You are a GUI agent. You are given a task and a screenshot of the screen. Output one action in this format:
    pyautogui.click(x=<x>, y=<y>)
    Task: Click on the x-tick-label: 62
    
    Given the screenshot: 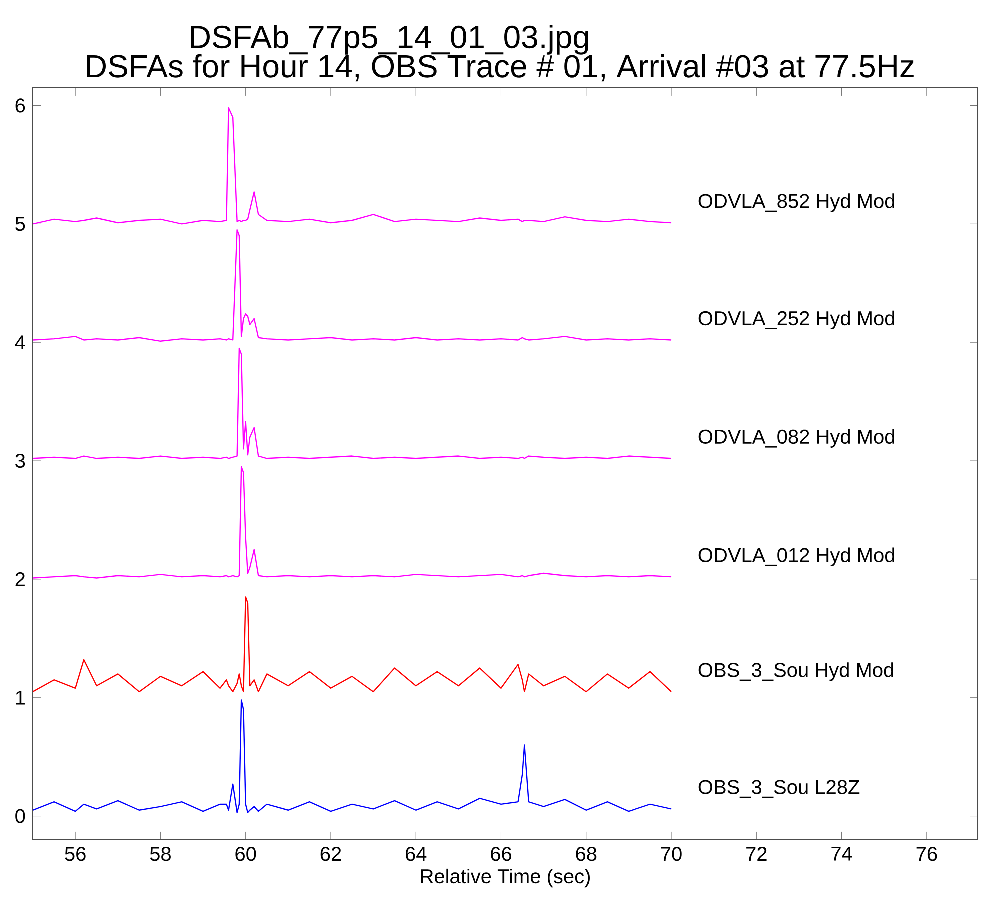 What is the action you would take?
    pyautogui.click(x=331, y=854)
    